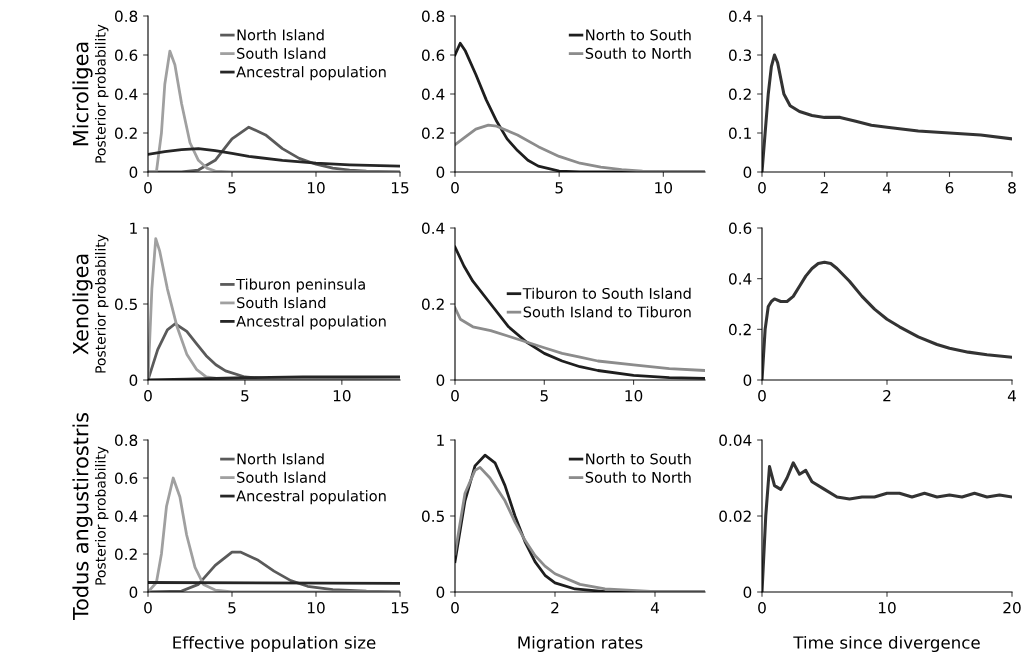 The width and height of the screenshot is (1023, 657). What do you see at coordinates (606, 293) in the screenshot?
I see `legend-label: Tiburon to South Island` at bounding box center [606, 293].